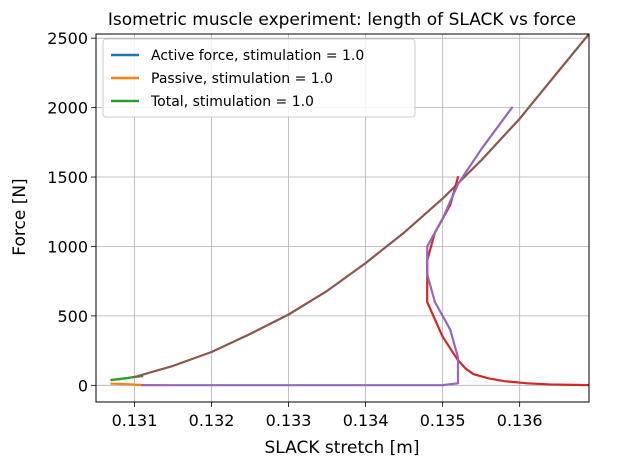  What do you see at coordinates (72, 316) in the screenshot?
I see `y-tick-label: 500` at bounding box center [72, 316].